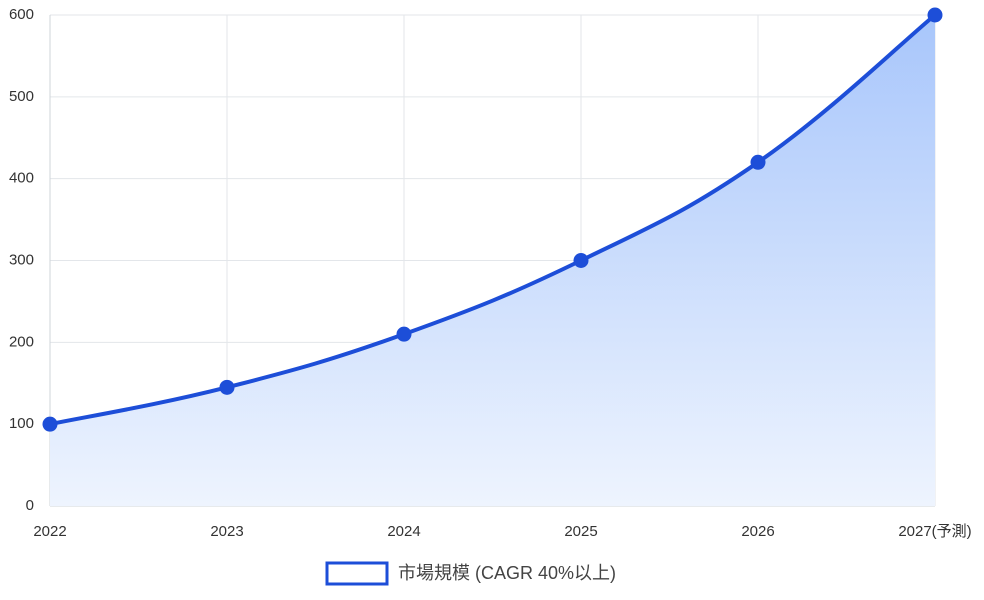 Image resolution: width=984 pixels, height=600 pixels. What do you see at coordinates (757, 531) in the screenshot?
I see `x-tick-label: 2026` at bounding box center [757, 531].